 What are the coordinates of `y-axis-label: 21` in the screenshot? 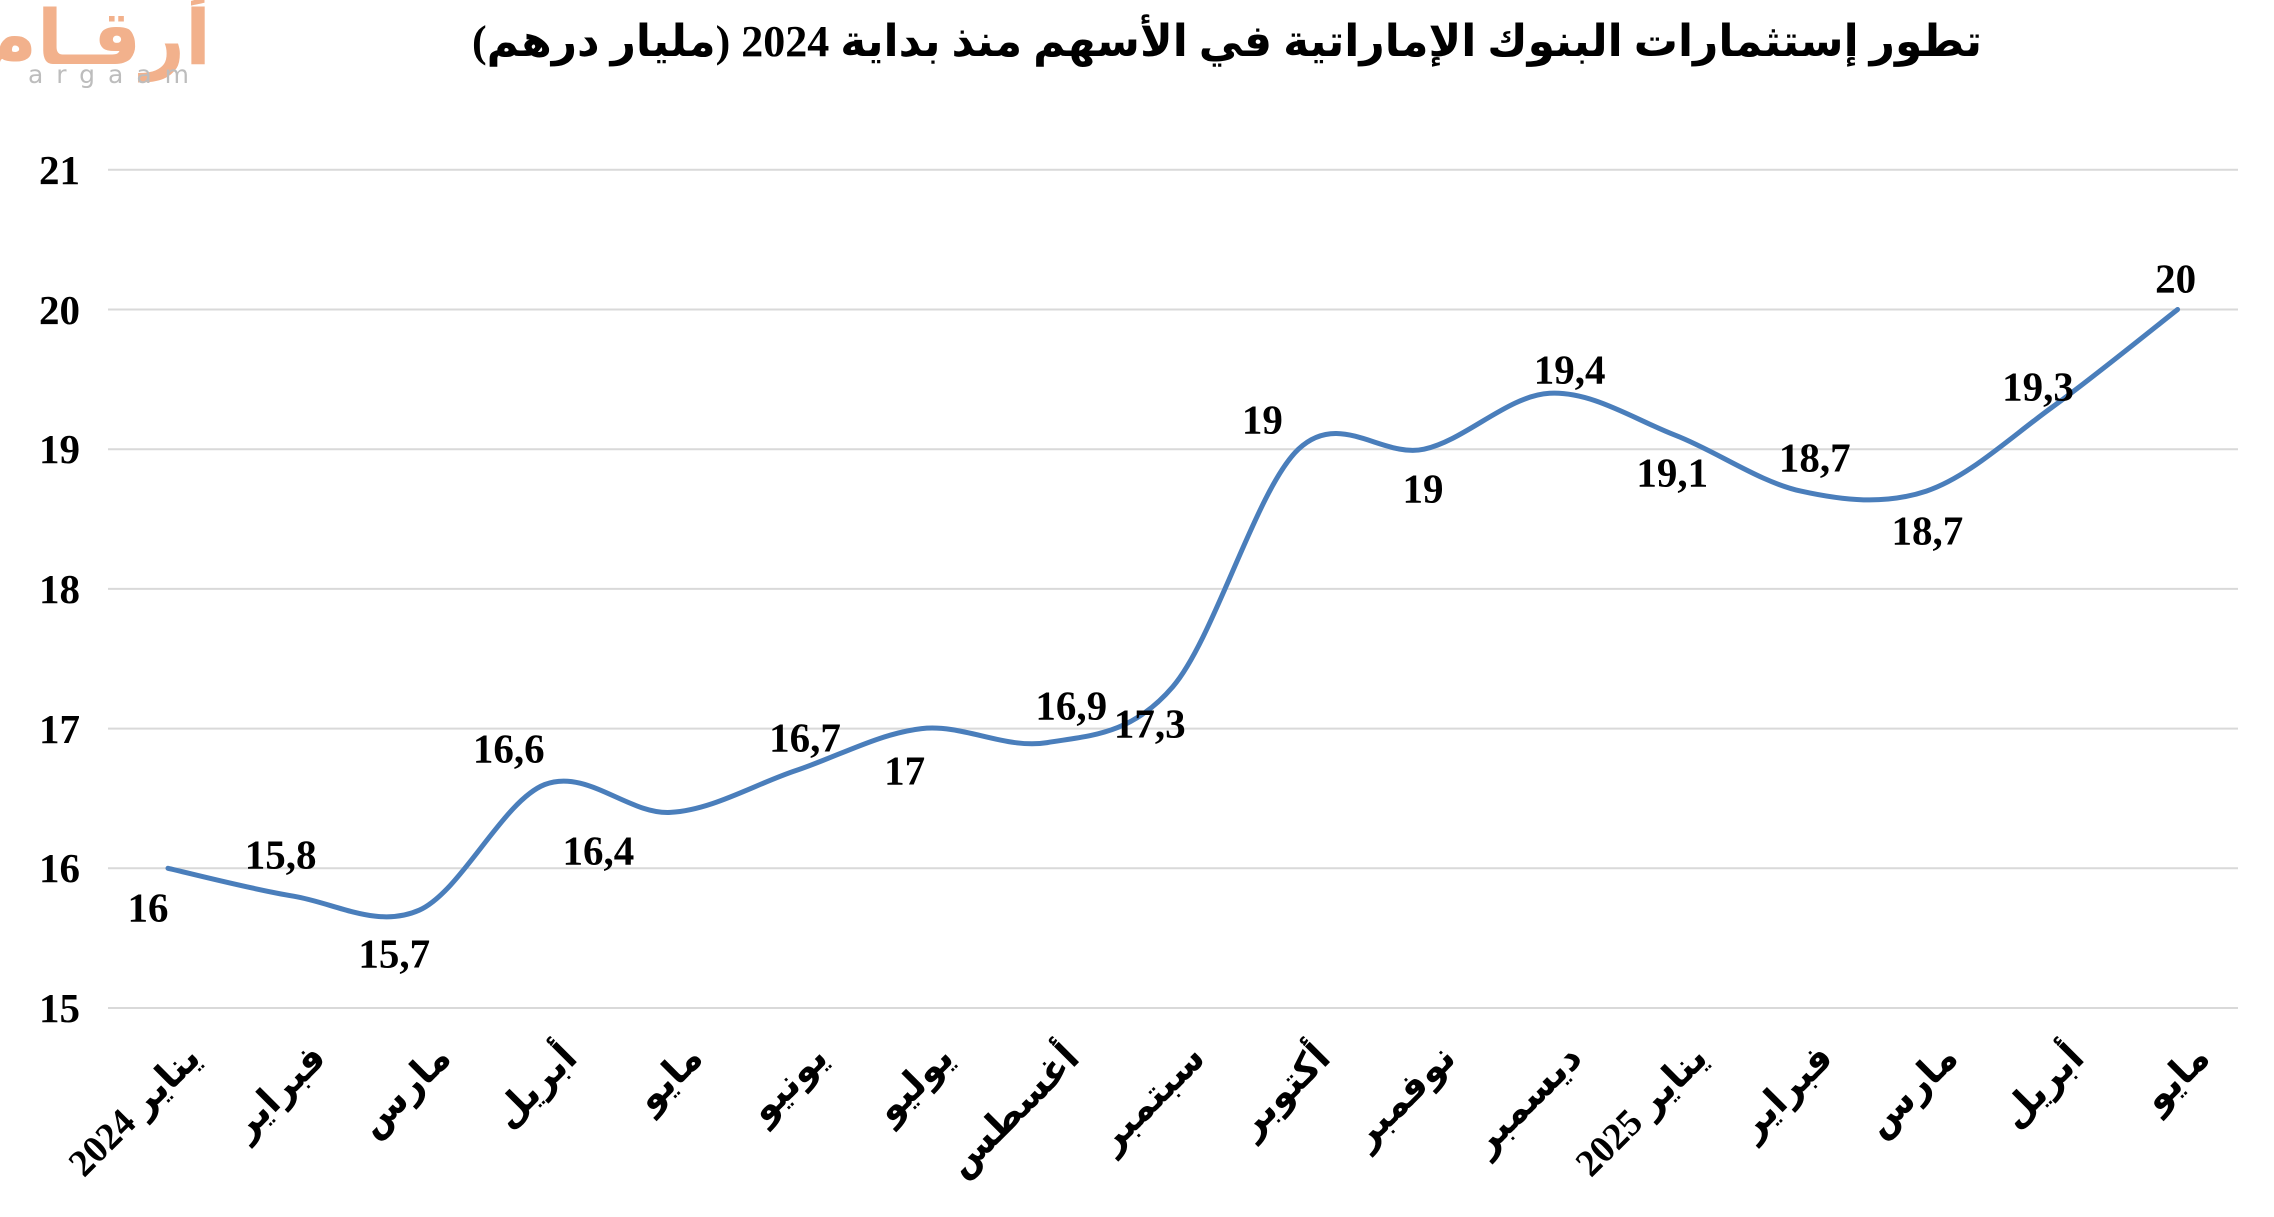 It's located at (59, 169).